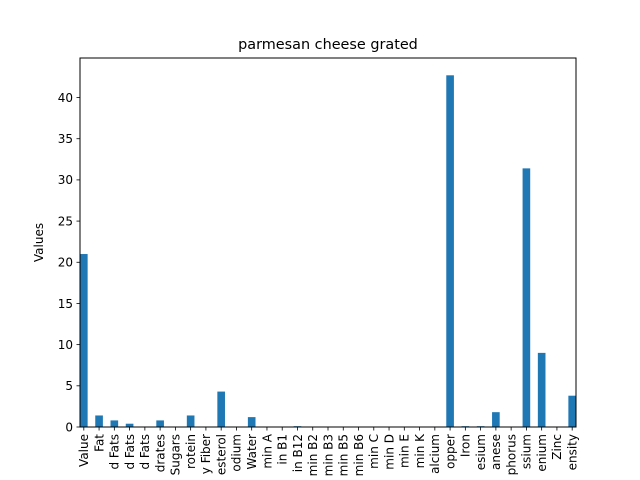 This screenshot has width=640, height=480. What do you see at coordinates (298, 453) in the screenshot?
I see `x-tick-label: in B12` at bounding box center [298, 453].